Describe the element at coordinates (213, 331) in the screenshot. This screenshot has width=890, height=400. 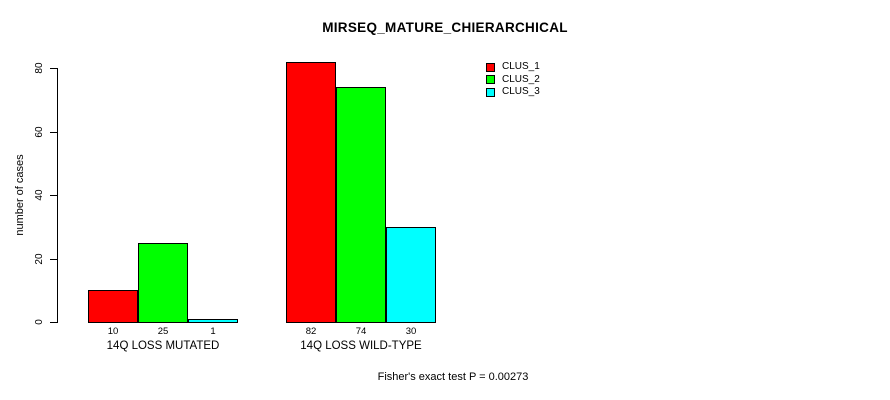
I see `bar-value-label: 1` at that location.